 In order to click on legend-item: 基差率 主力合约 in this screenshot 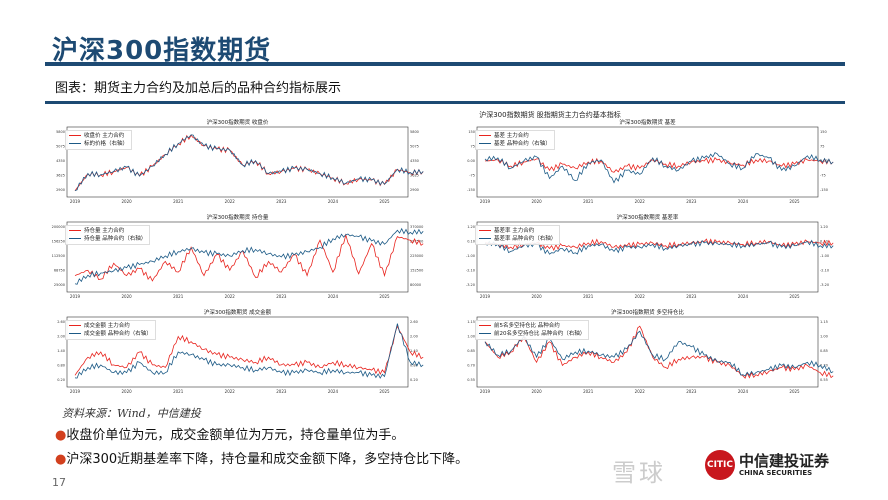, I will do `click(517, 231)`.